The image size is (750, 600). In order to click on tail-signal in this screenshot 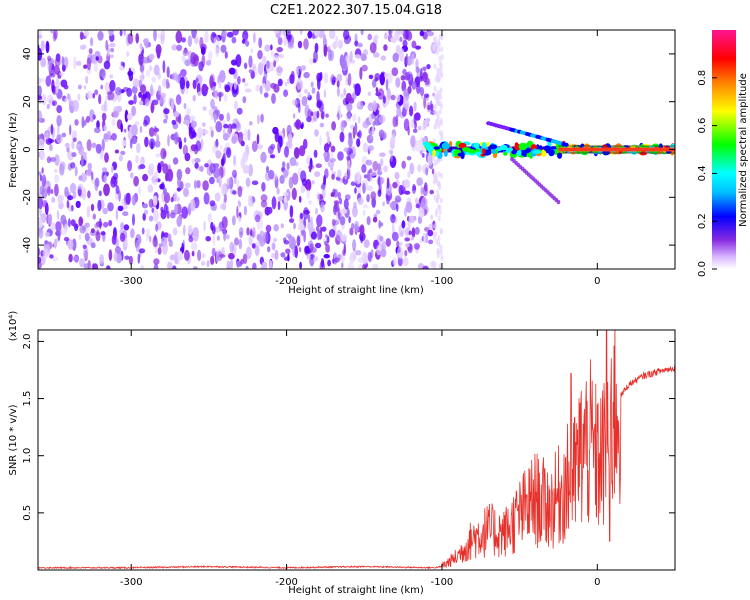, I will do `click(535, 180)`.